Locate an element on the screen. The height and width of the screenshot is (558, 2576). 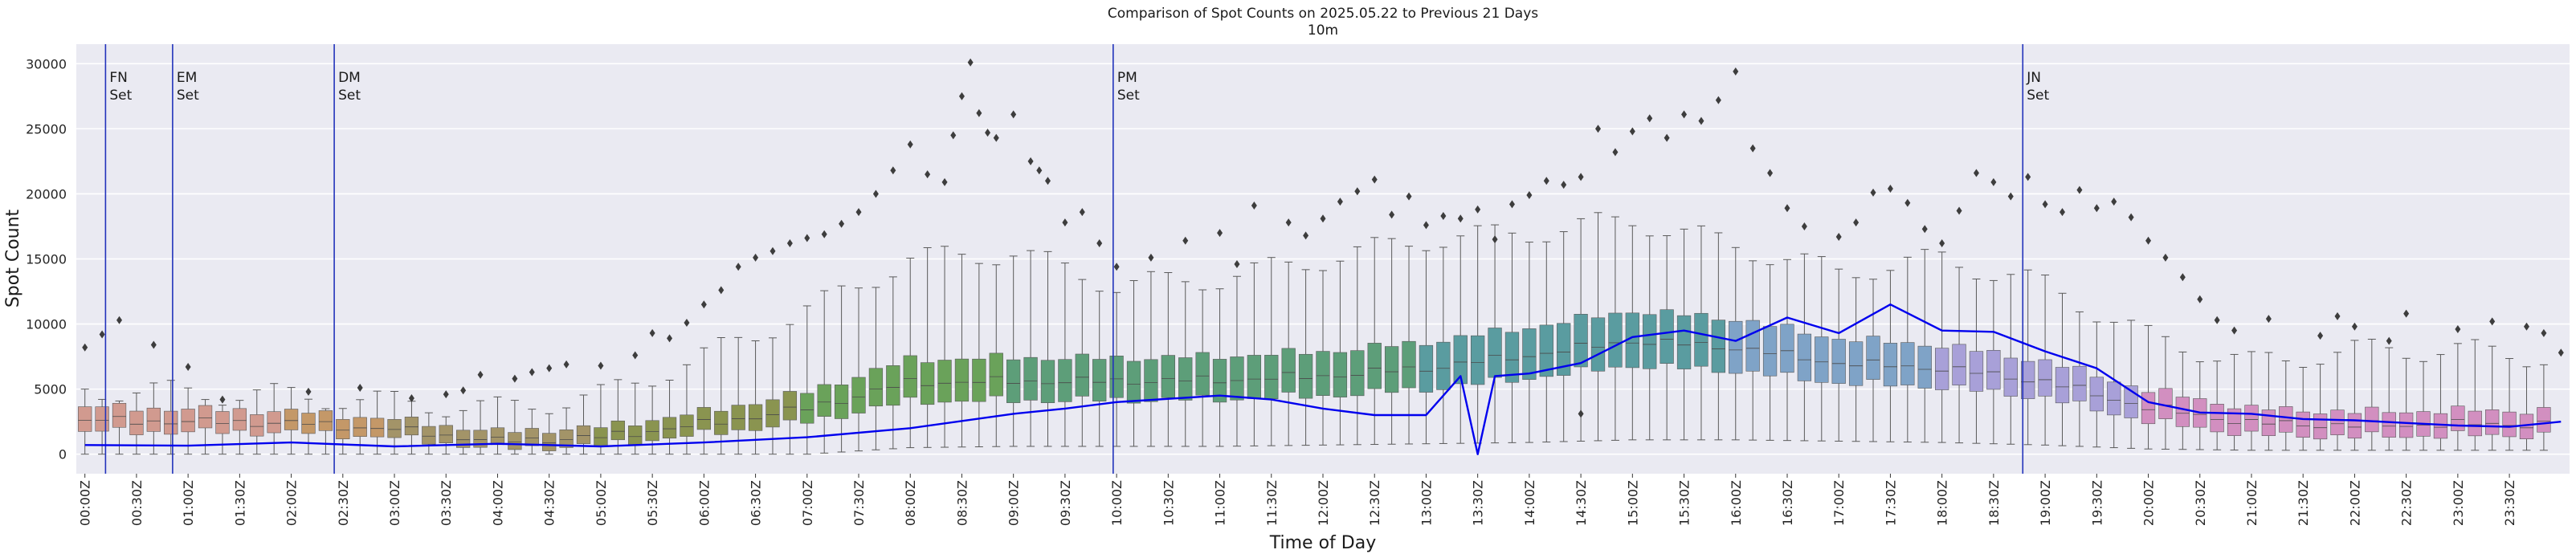
y-tick-label: 20000 is located at coordinates (46, 194).